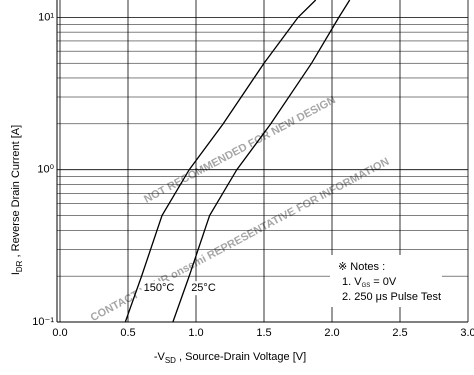  What do you see at coordinates (366, 286) in the screenshot?
I see `notes-sub: GS` at bounding box center [366, 286].